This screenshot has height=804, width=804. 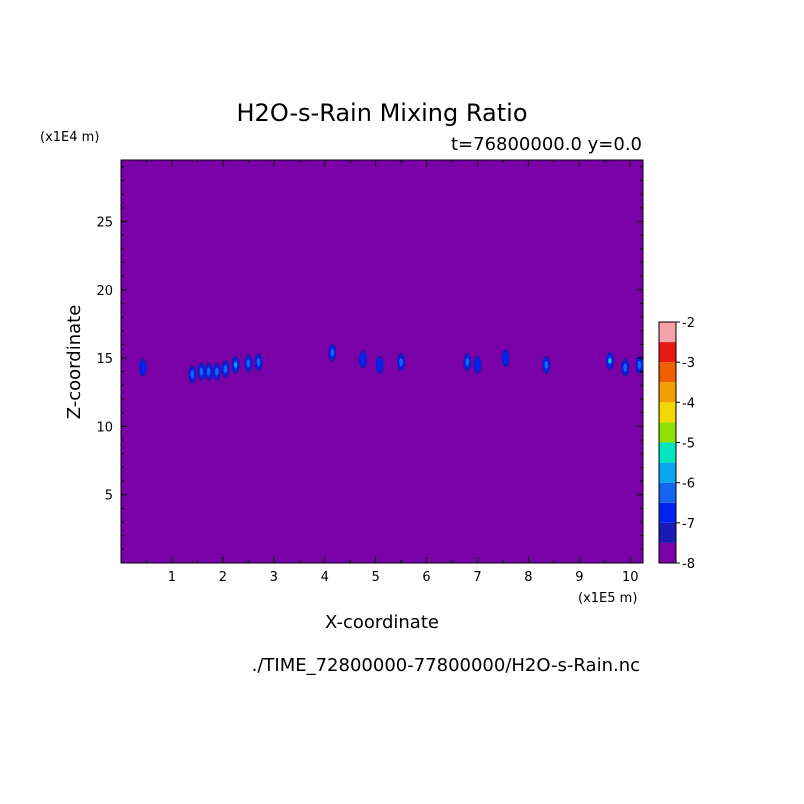 I want to click on x-tick-label: 5, so click(x=375, y=577).